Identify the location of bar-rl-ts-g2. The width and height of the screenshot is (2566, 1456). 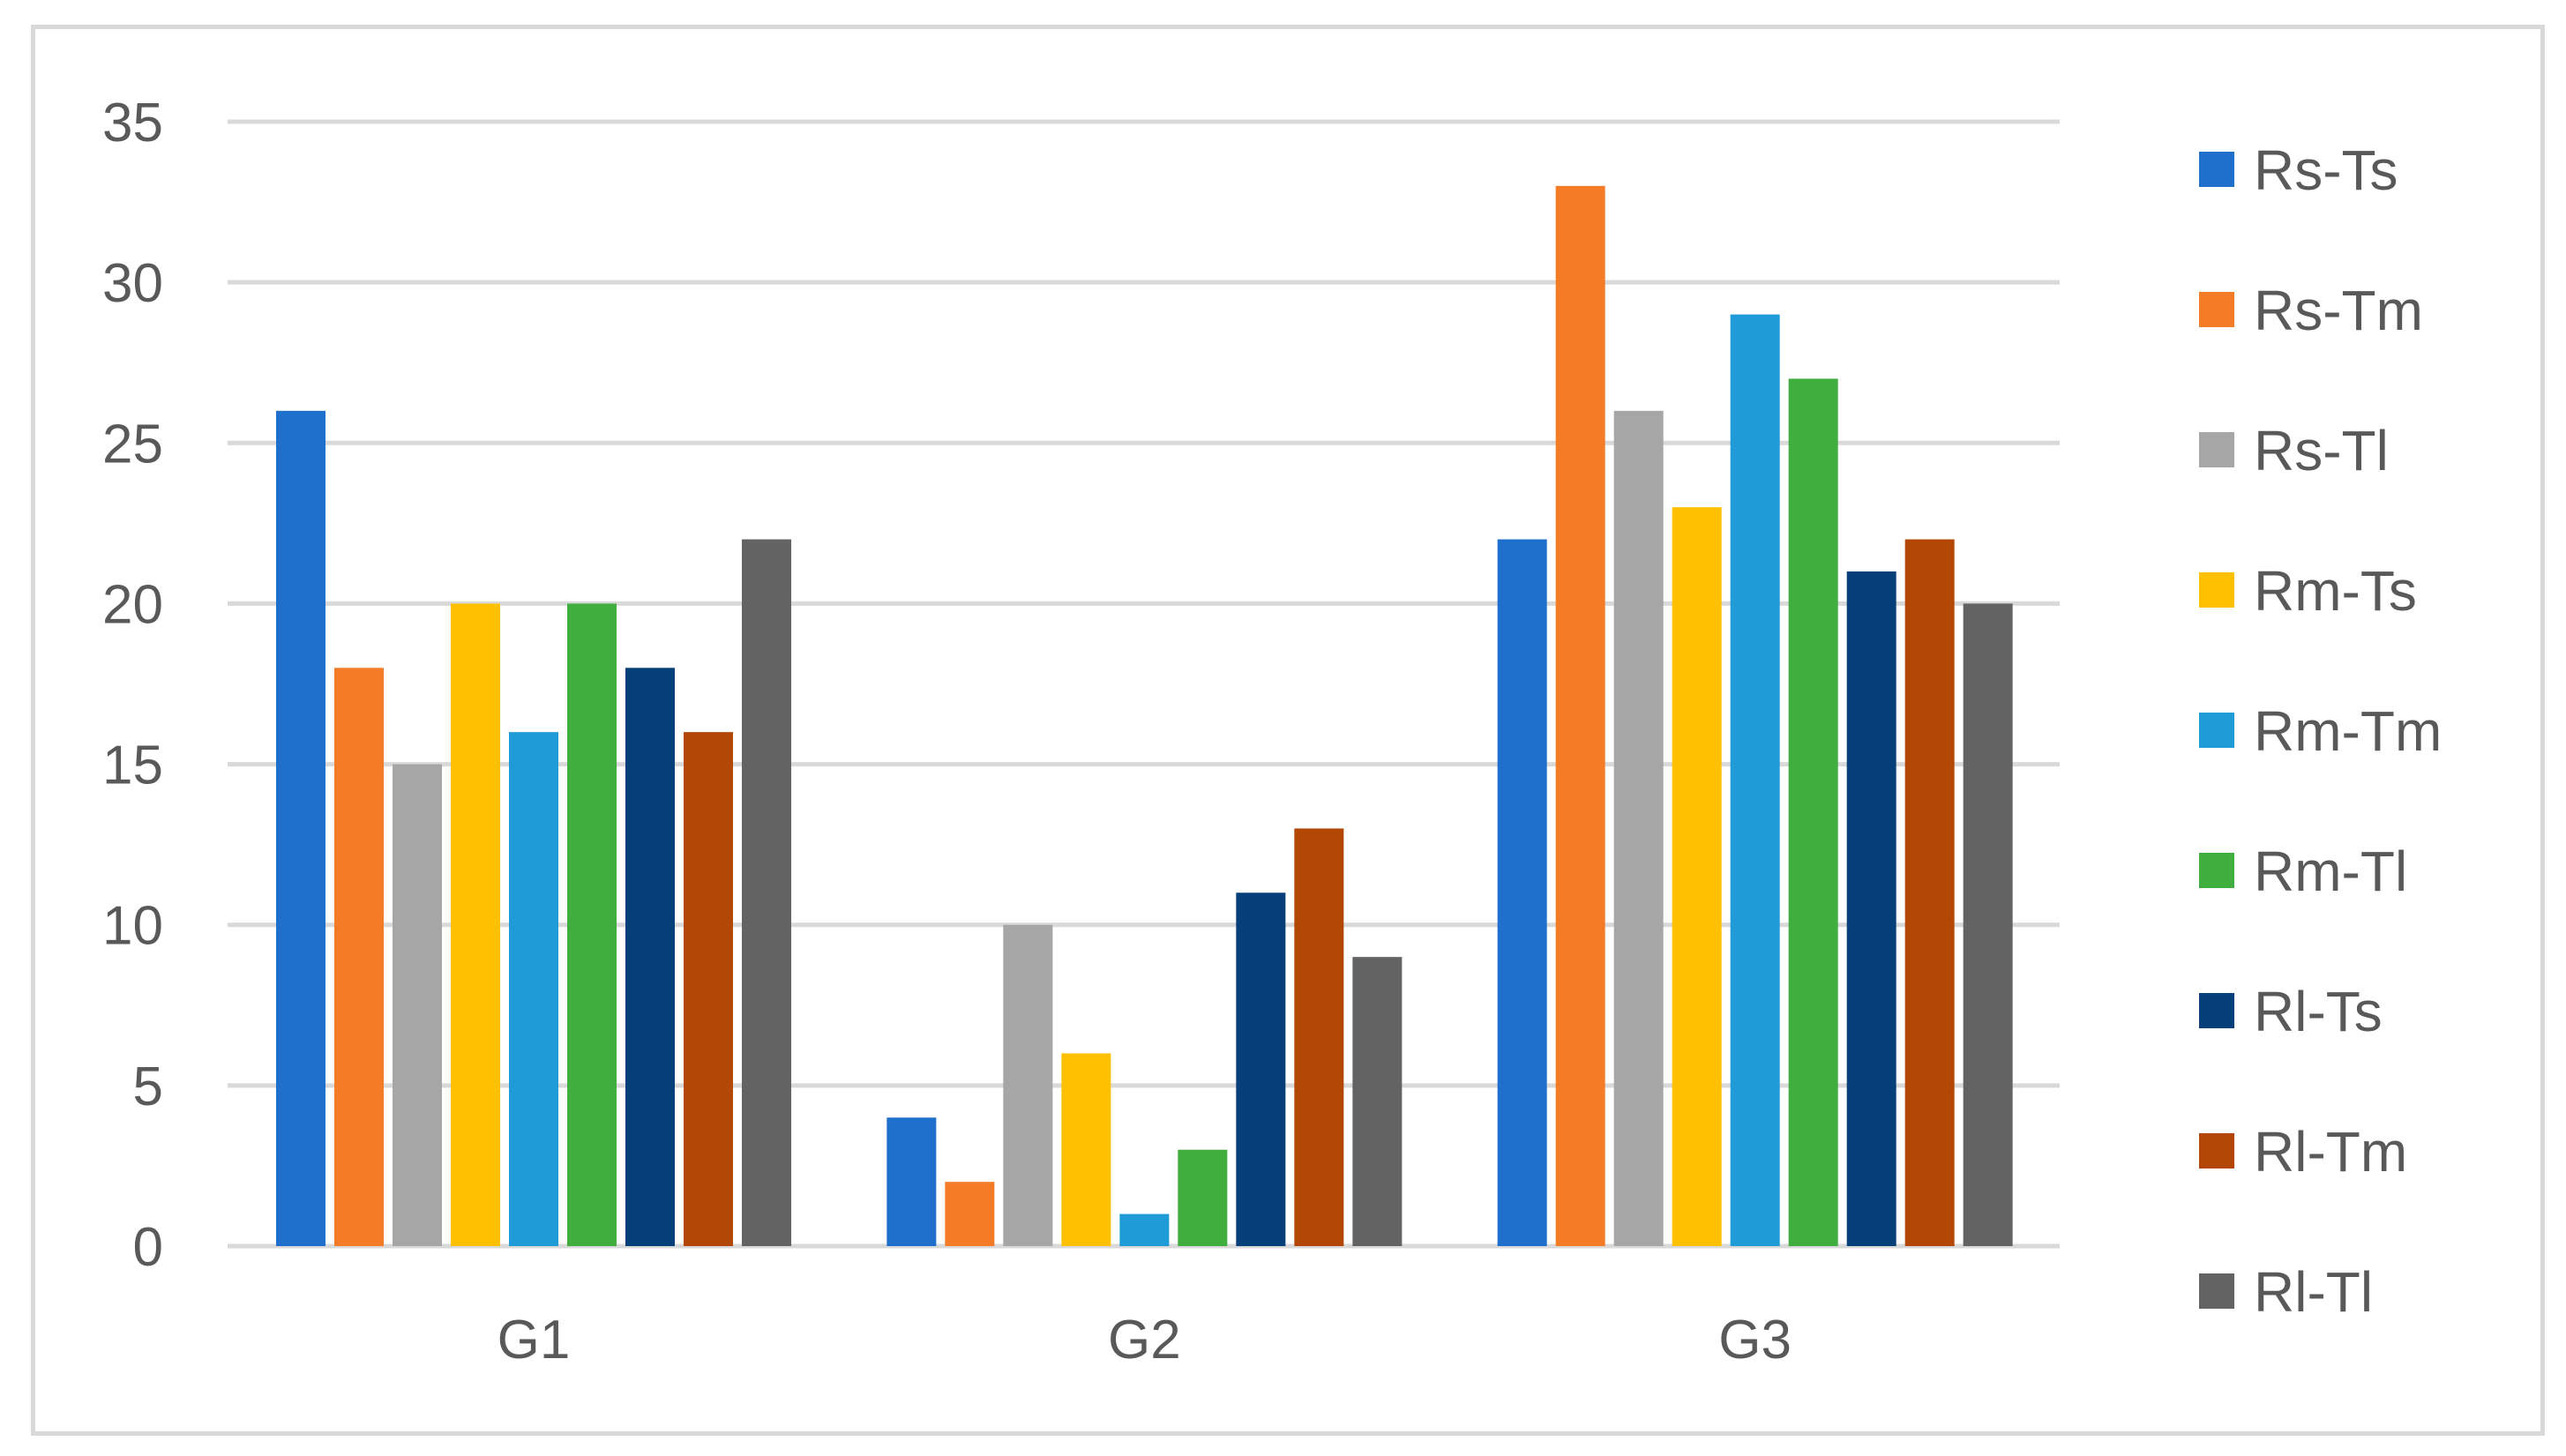
(1261, 1069).